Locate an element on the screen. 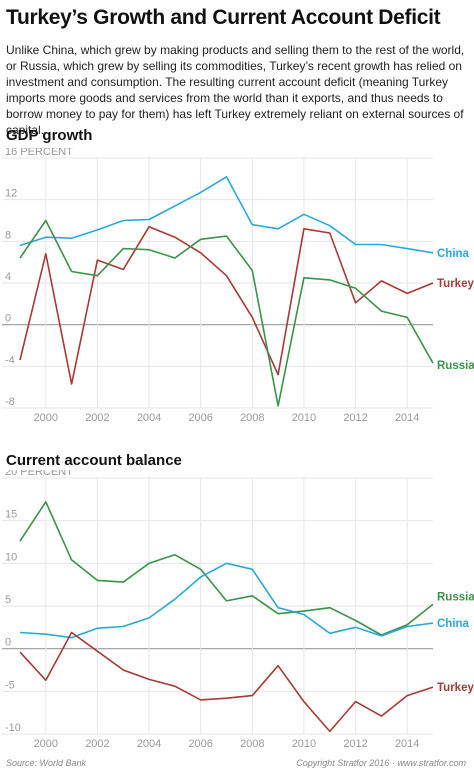 Image resolution: width=474 pixels, height=773 pixels. source-note: Source: World Bank is located at coordinates (46, 763).